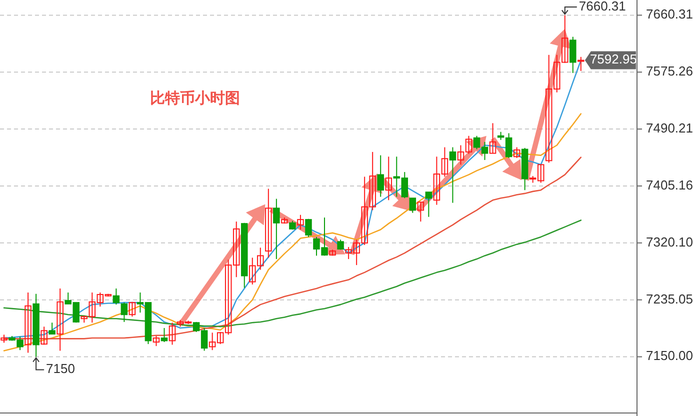  What do you see at coordinates (195, 98) in the screenshot?
I see `text: 比特币小时图` at bounding box center [195, 98].